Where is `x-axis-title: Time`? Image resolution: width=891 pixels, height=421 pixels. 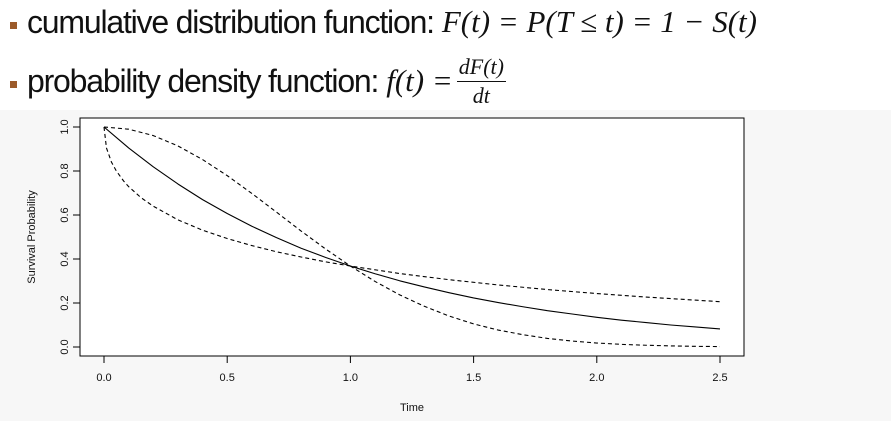 x-axis-title: Time is located at coordinates (412, 408).